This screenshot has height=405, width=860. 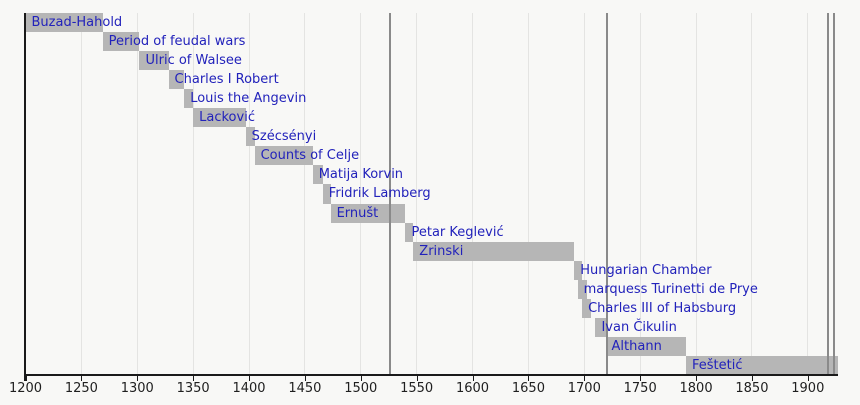 What do you see at coordinates (696, 388) in the screenshot?
I see `x-axis-tick-label: 1800` at bounding box center [696, 388].